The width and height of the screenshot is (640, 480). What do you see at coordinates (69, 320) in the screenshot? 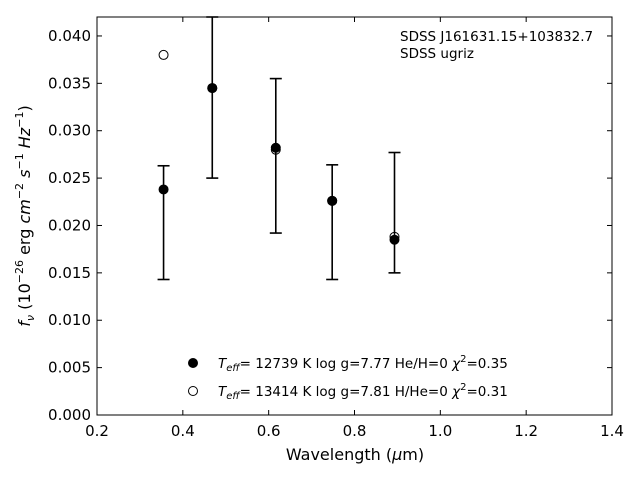
I see `y-tick-label: 0.010` at bounding box center [69, 320].